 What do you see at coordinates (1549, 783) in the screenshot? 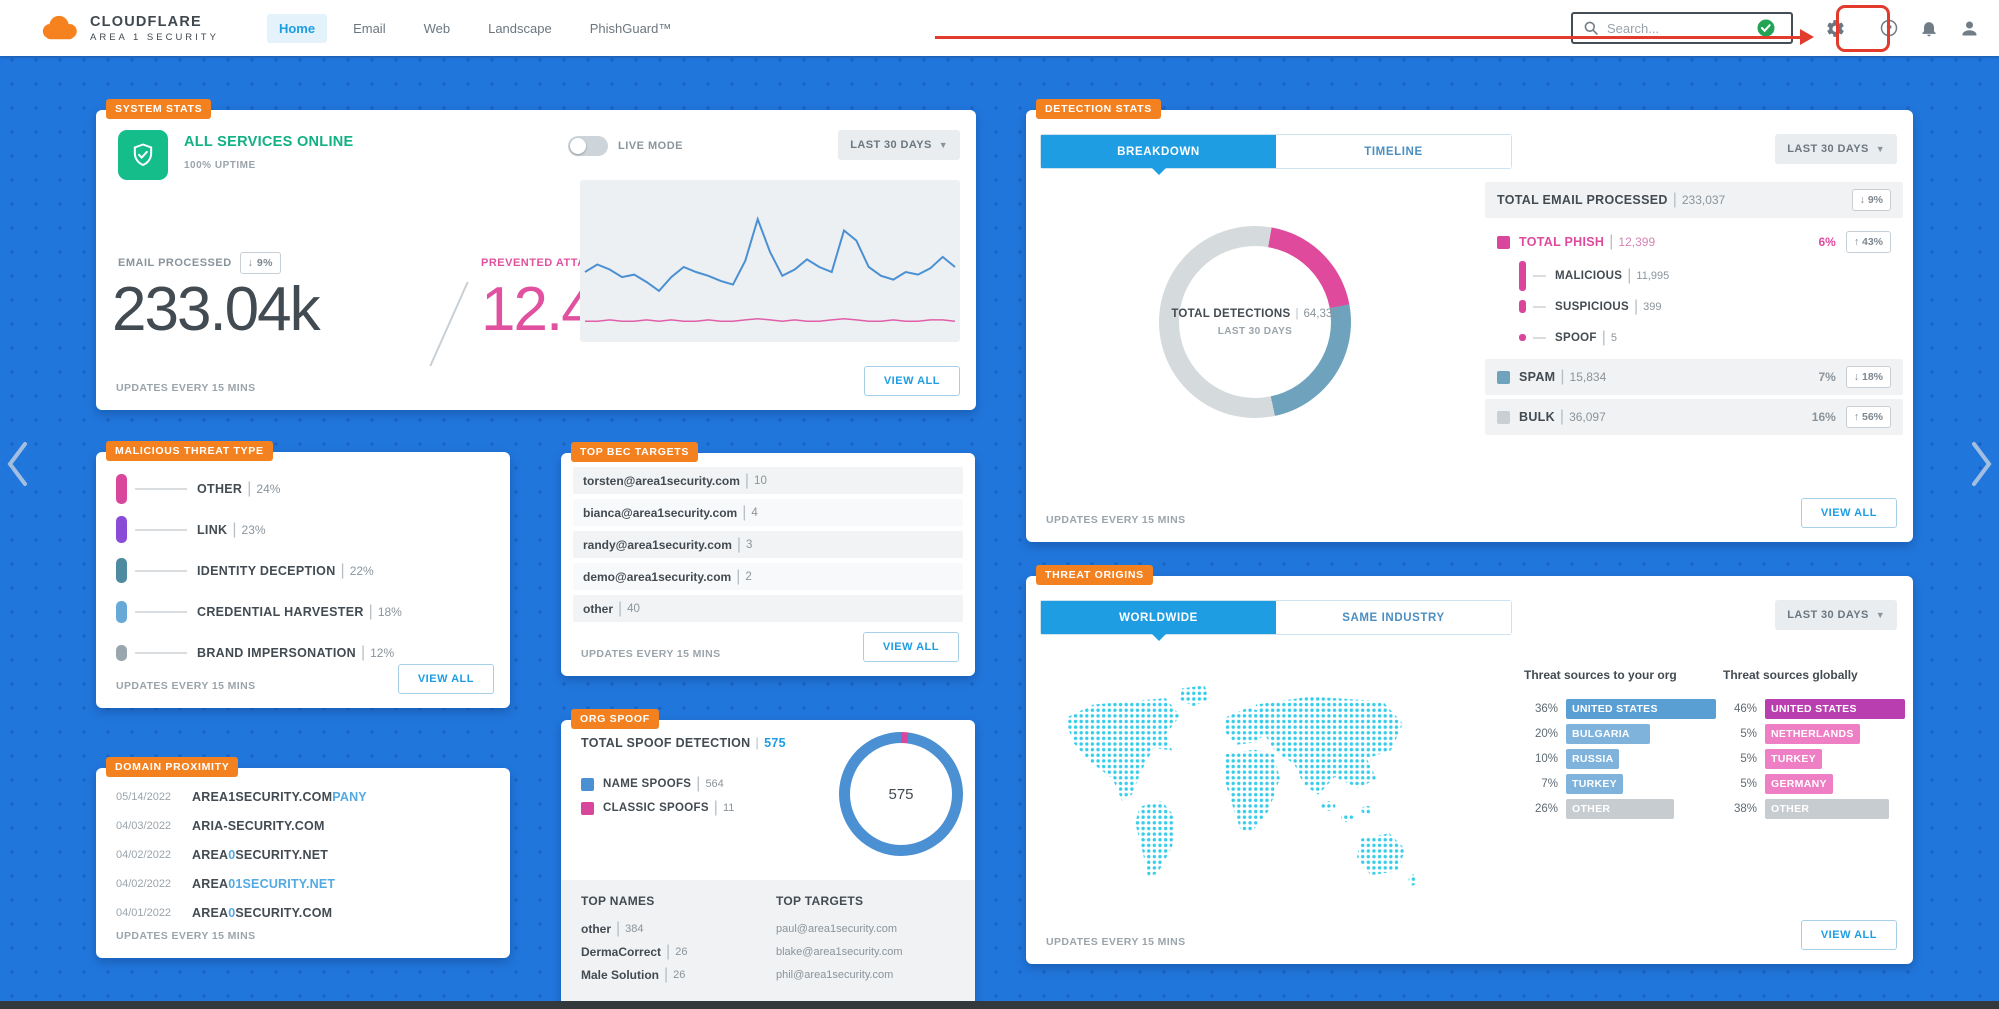
I see `origin-pct: 7%` at bounding box center [1549, 783].